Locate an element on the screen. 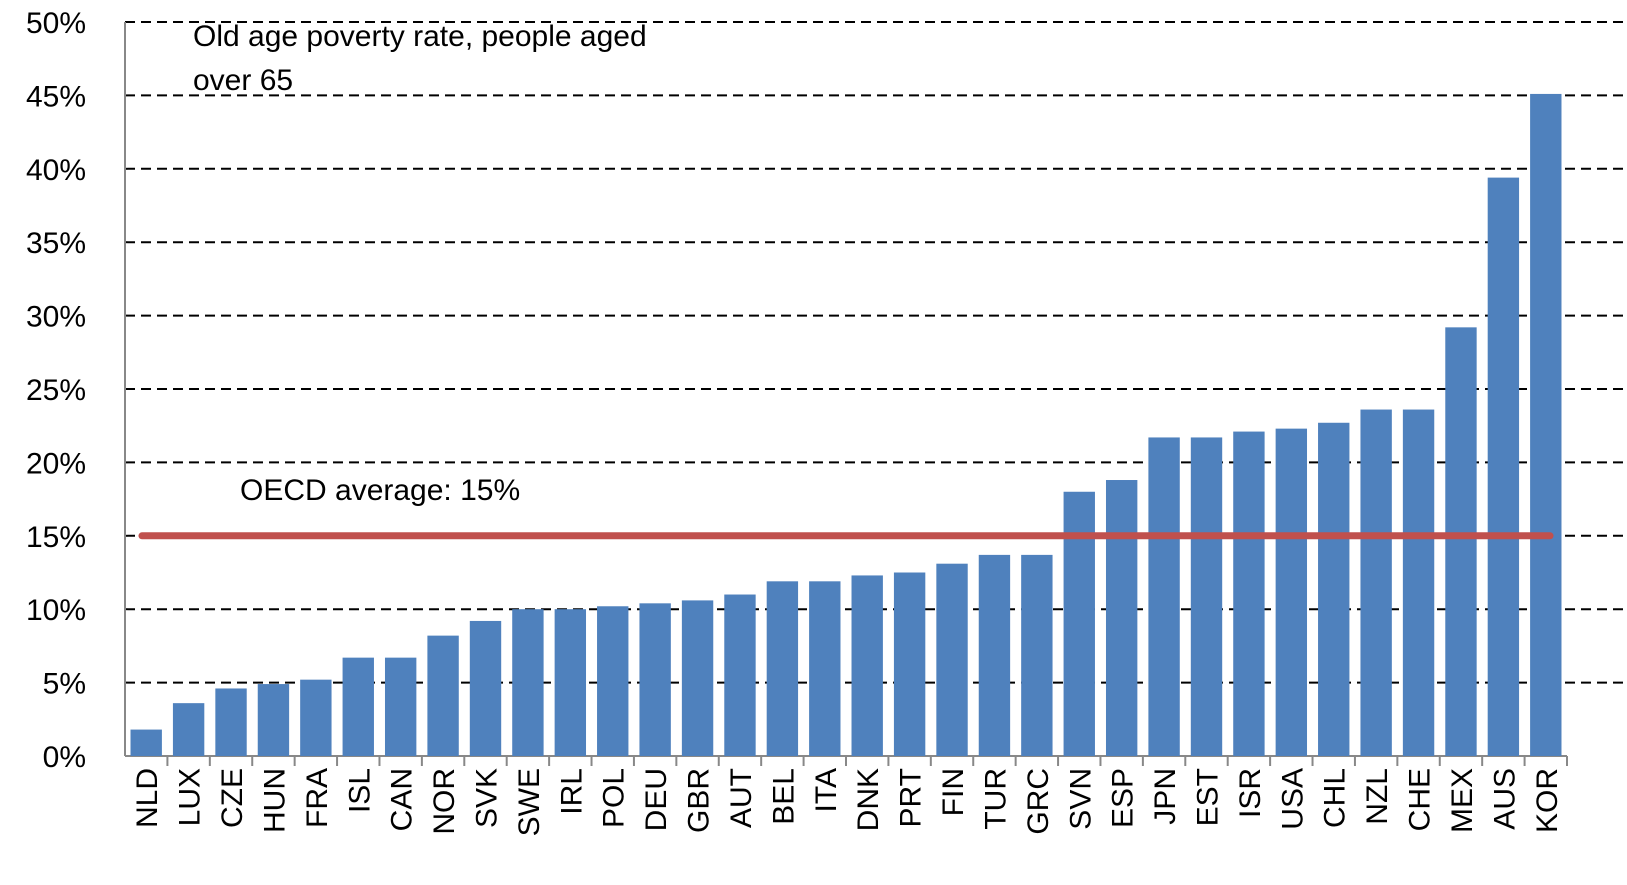 The width and height of the screenshot is (1627, 885). x-tick-label: ISR is located at coordinates (1250, 793).